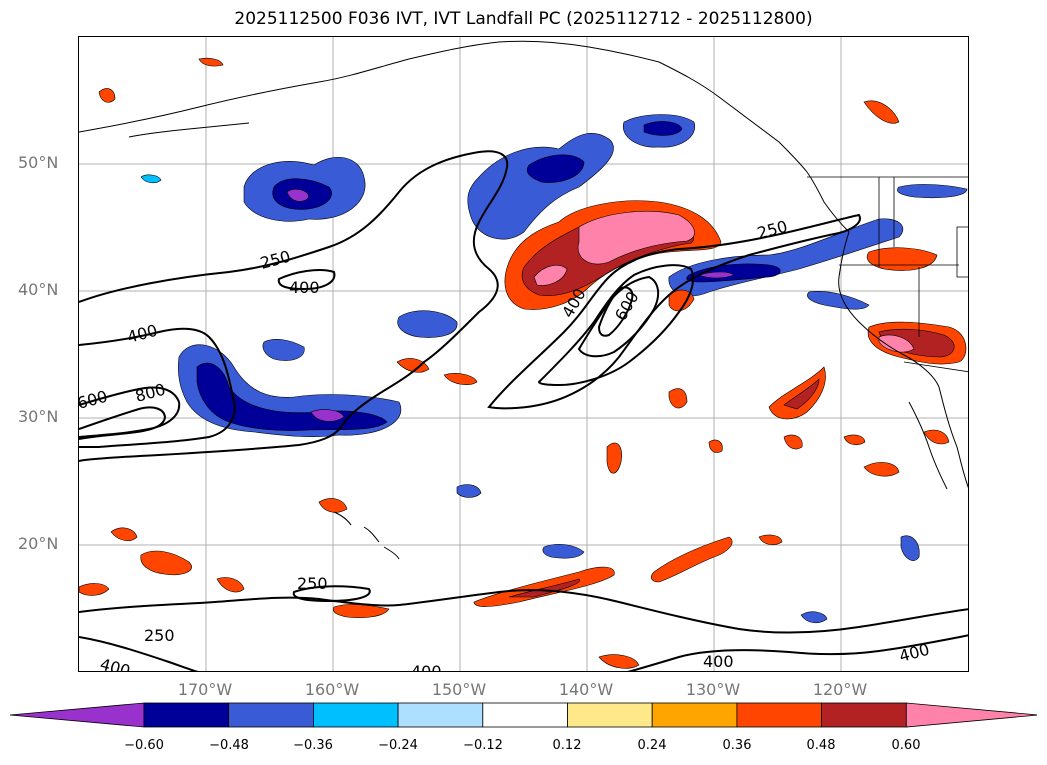 Image resolution: width=1047 pixels, height=765 pixels. What do you see at coordinates (838, 300) in the screenshot?
I see `neg-blob-nw-cal` at bounding box center [838, 300].